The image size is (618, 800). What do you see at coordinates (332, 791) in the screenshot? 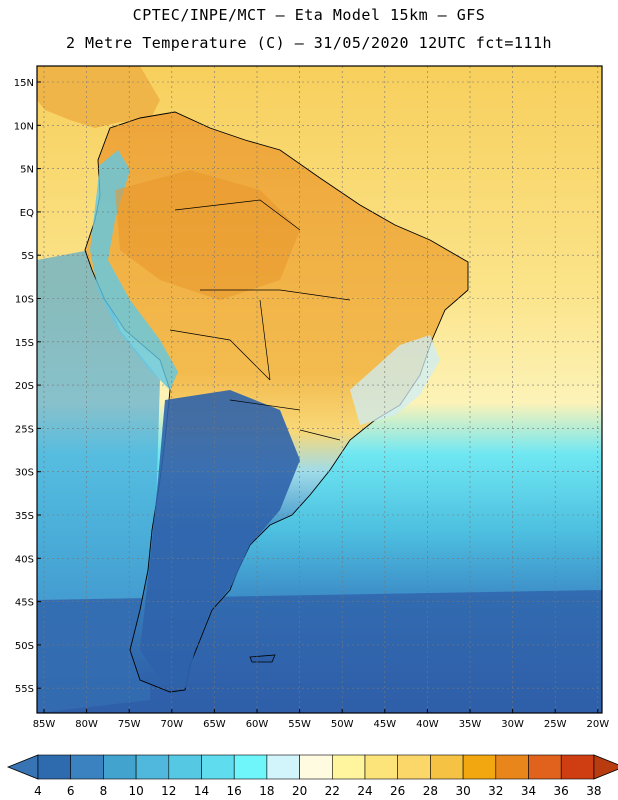
I see `colorbar-tick-label: 22` at bounding box center [332, 791].